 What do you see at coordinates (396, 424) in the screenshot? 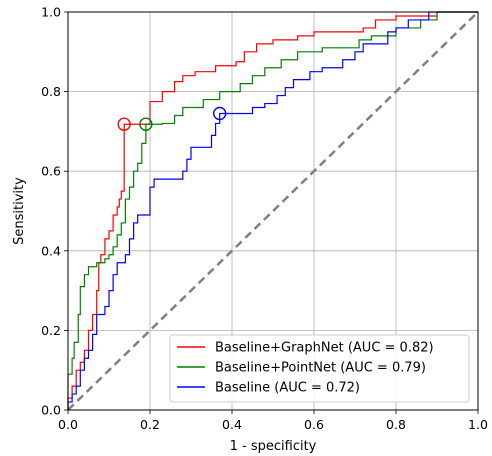
I see `x-tick-label: 0.8` at bounding box center [396, 424].